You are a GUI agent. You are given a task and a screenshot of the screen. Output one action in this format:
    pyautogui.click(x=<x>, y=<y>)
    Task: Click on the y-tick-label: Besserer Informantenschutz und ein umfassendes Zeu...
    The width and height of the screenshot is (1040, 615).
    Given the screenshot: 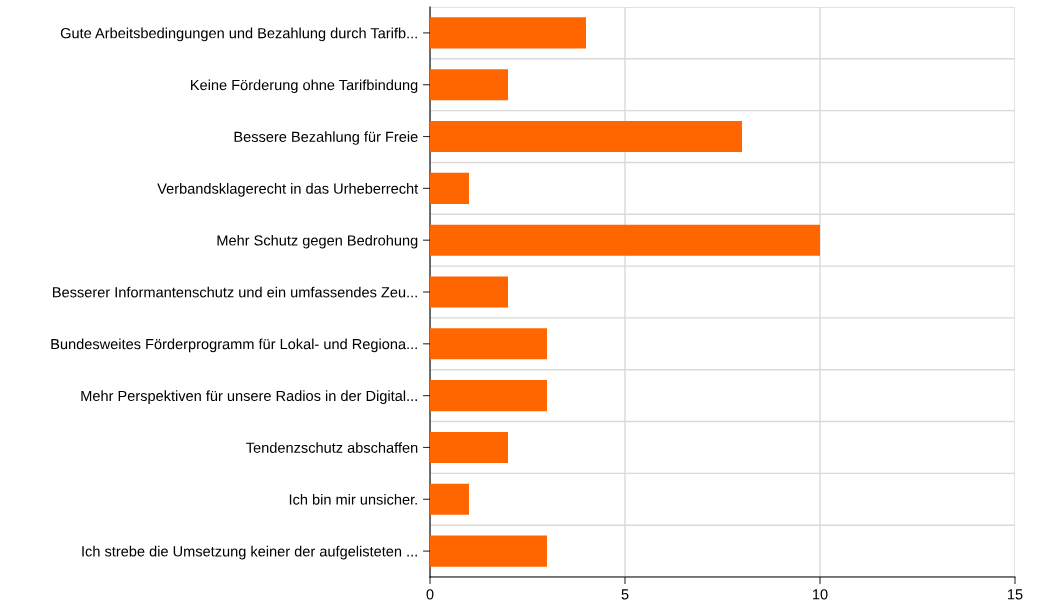 What is the action you would take?
    pyautogui.click(x=235, y=292)
    